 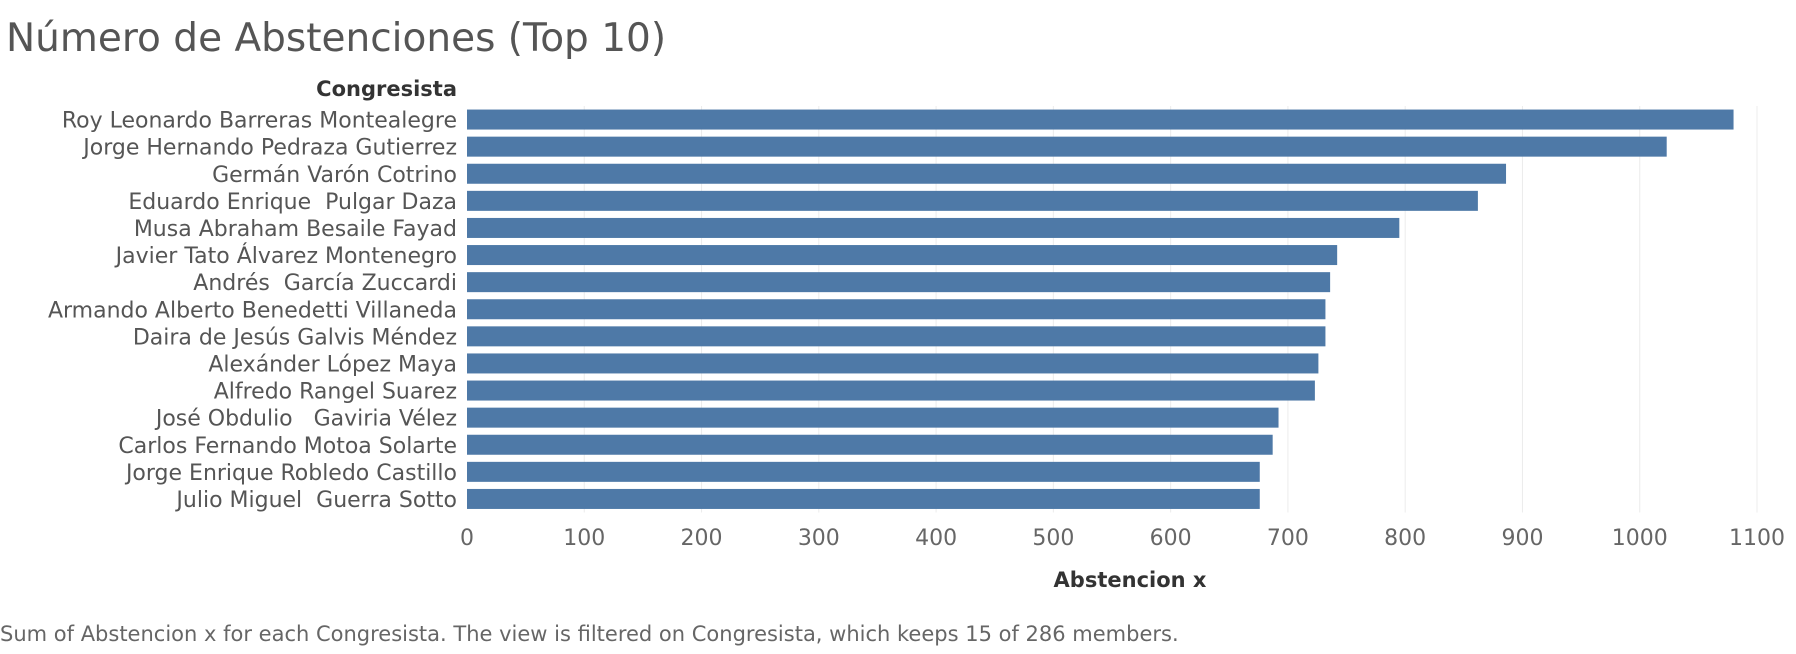 What do you see at coordinates (467, 538) in the screenshot?
I see `x-tick-label: 0` at bounding box center [467, 538].